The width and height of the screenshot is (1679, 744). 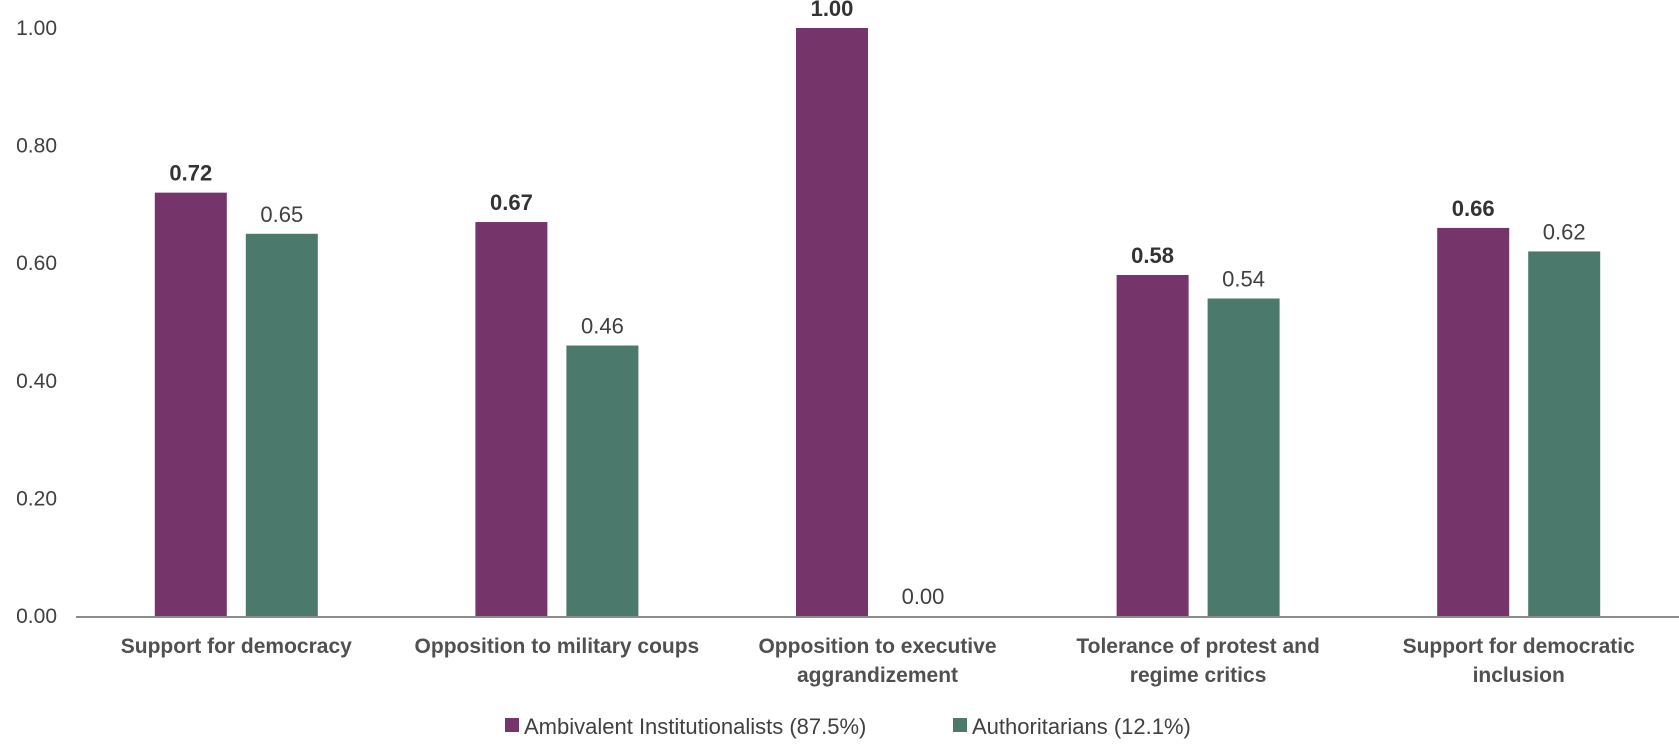 I want to click on y-tick-label: 0.40, so click(x=36, y=381).